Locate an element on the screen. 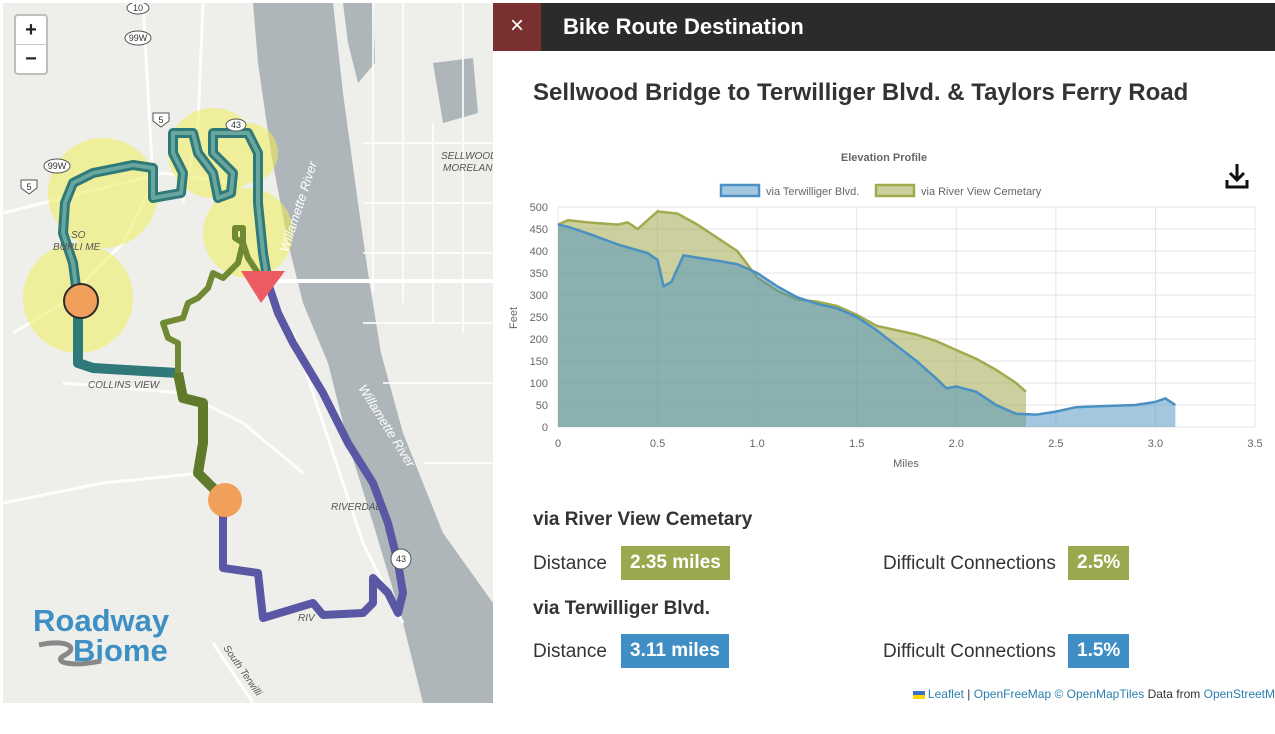  highway-99w-left-label: 99W is located at coordinates (57, 166).